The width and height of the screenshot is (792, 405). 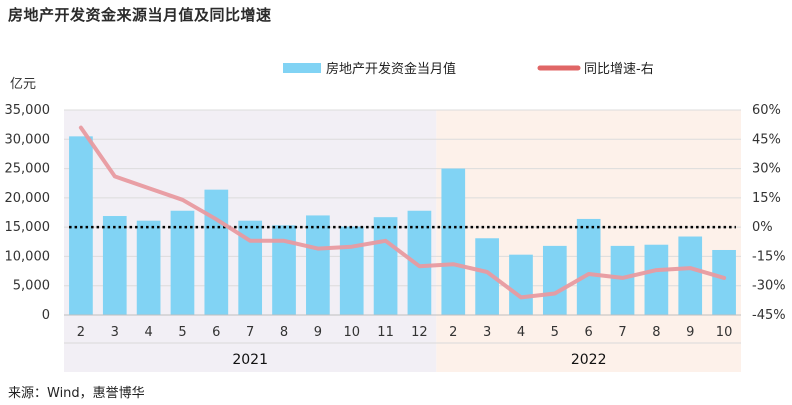 I want to click on source-note: 来源：Wind，惠誉博华, so click(x=76, y=393).